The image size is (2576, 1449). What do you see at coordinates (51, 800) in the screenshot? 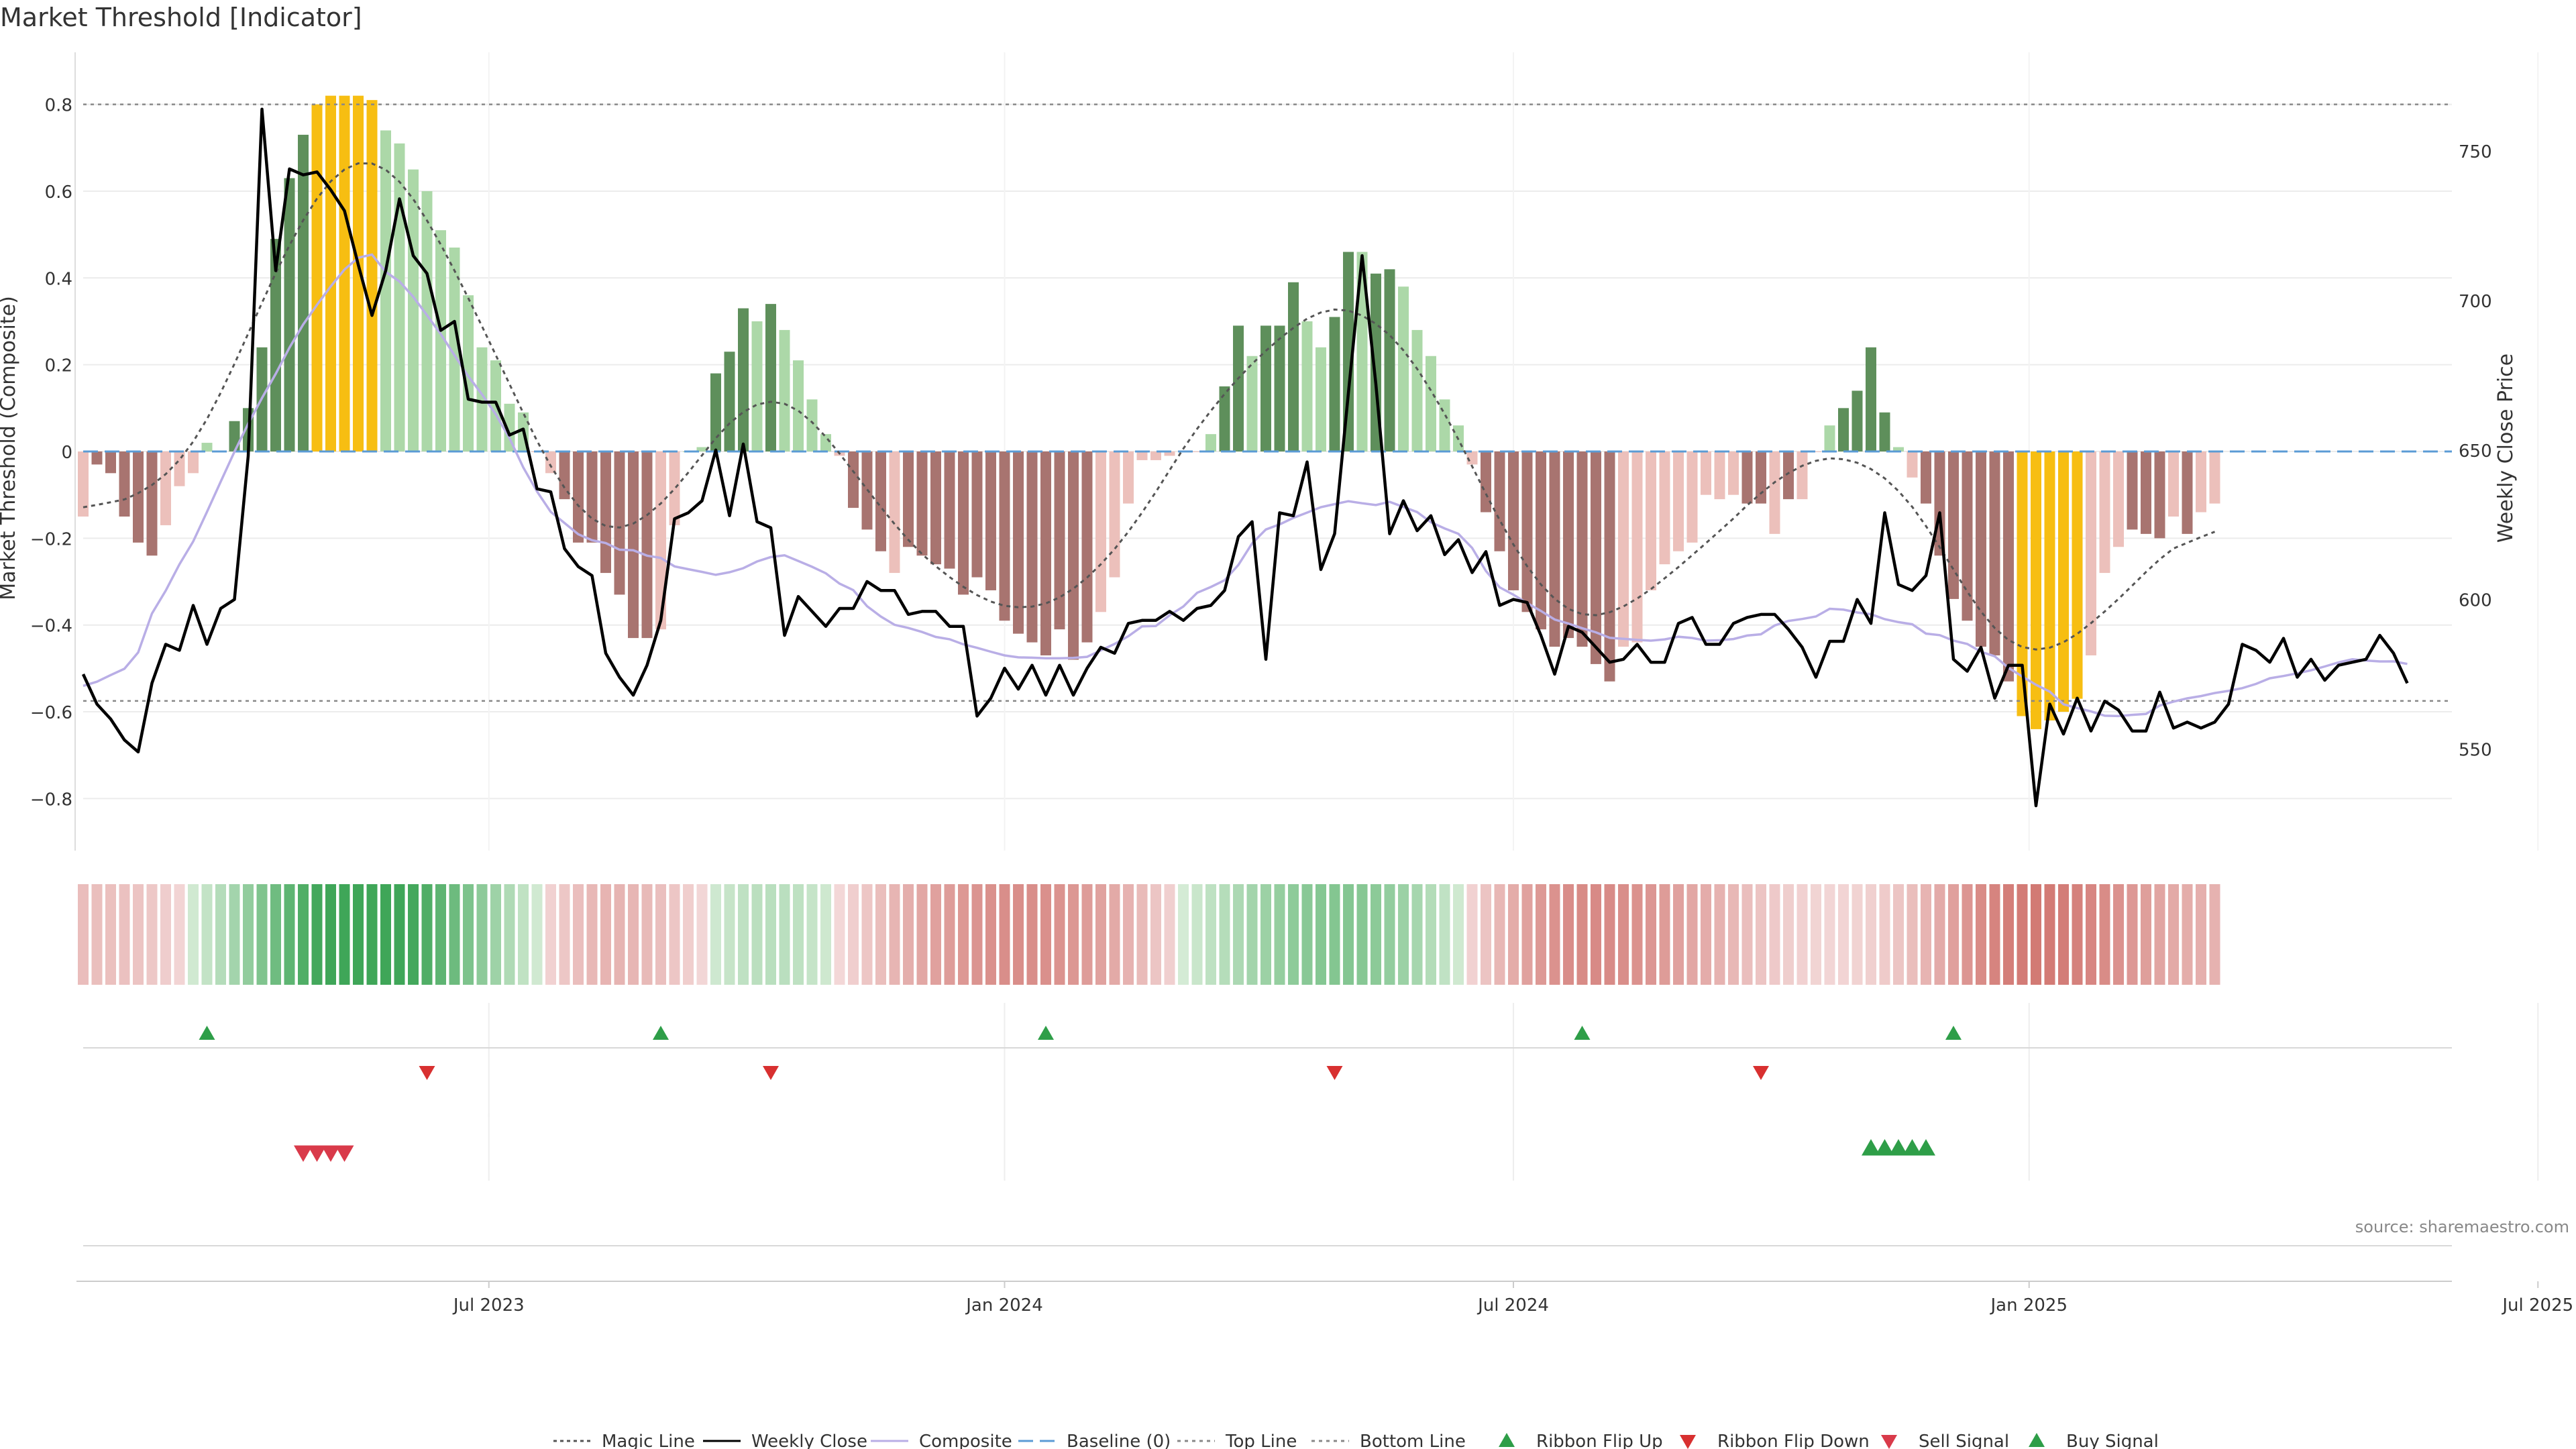
I see `y-tick-label: −0.8` at bounding box center [51, 800].